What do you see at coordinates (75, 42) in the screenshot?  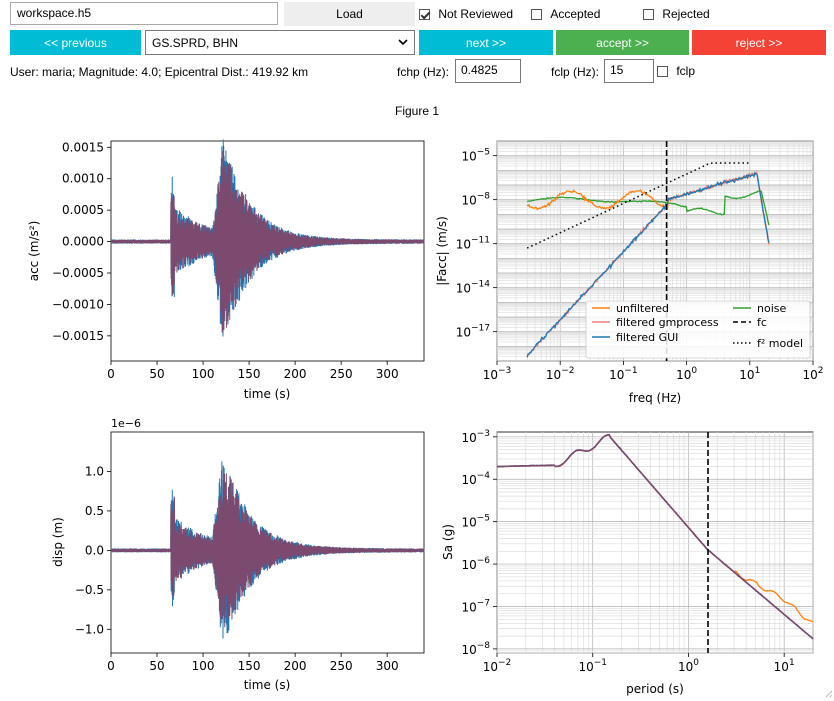 I see `previous-button: << previous` at bounding box center [75, 42].